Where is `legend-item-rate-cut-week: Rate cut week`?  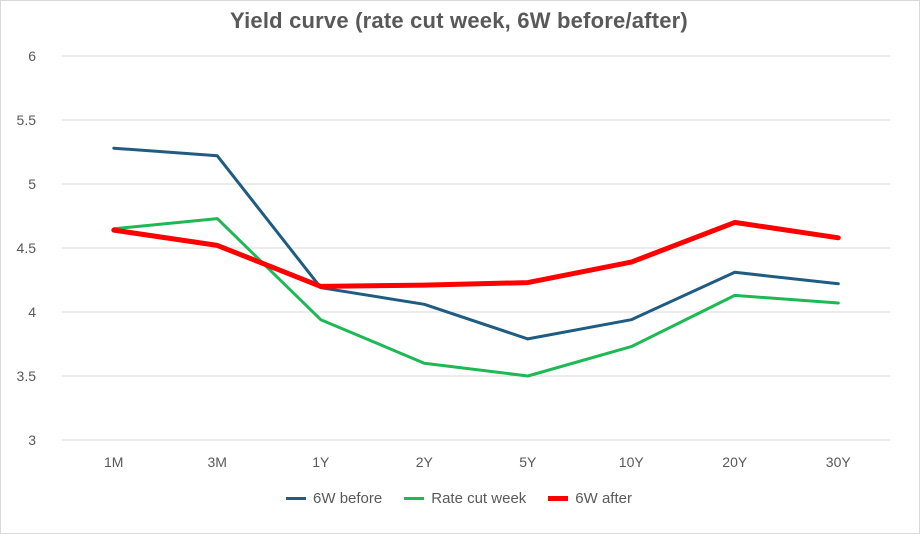 legend-item-rate-cut-week: Rate cut week is located at coordinates (465, 498).